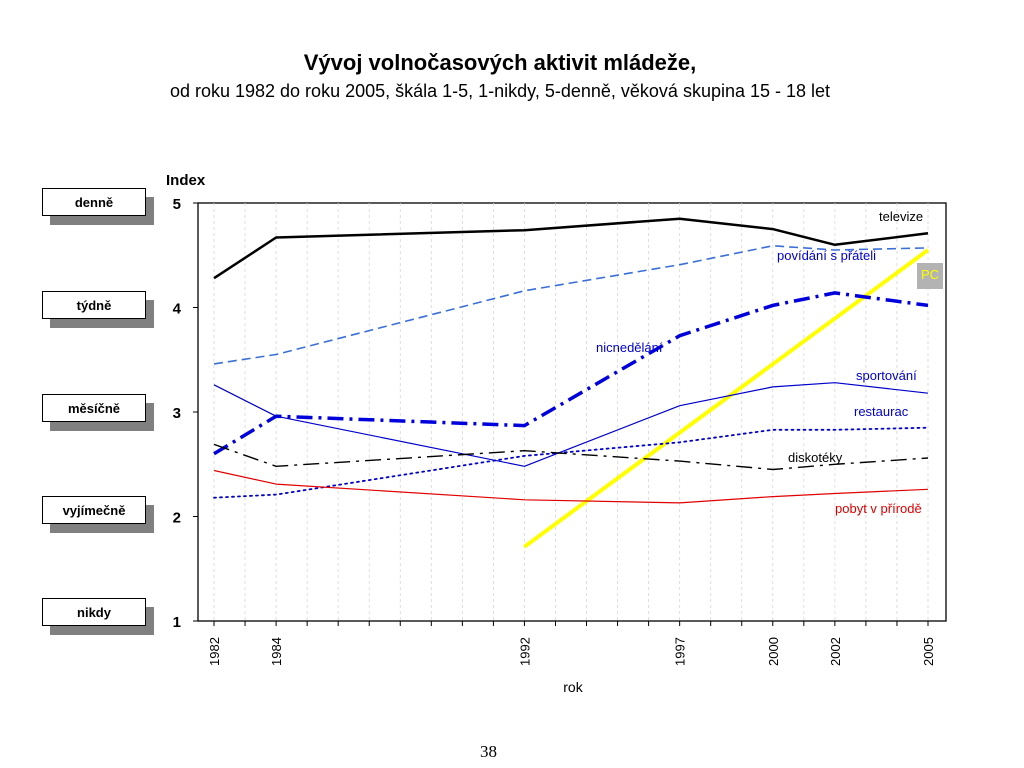  I want to click on x-tick-label: 2002, so click(835, 651).